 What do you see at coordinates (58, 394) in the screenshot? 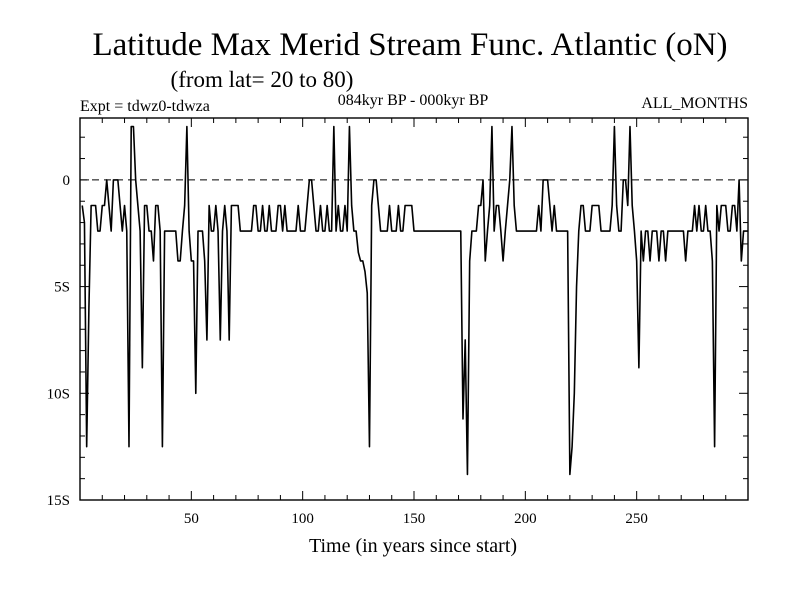
I see `y-tick-label: 10S` at bounding box center [58, 394].